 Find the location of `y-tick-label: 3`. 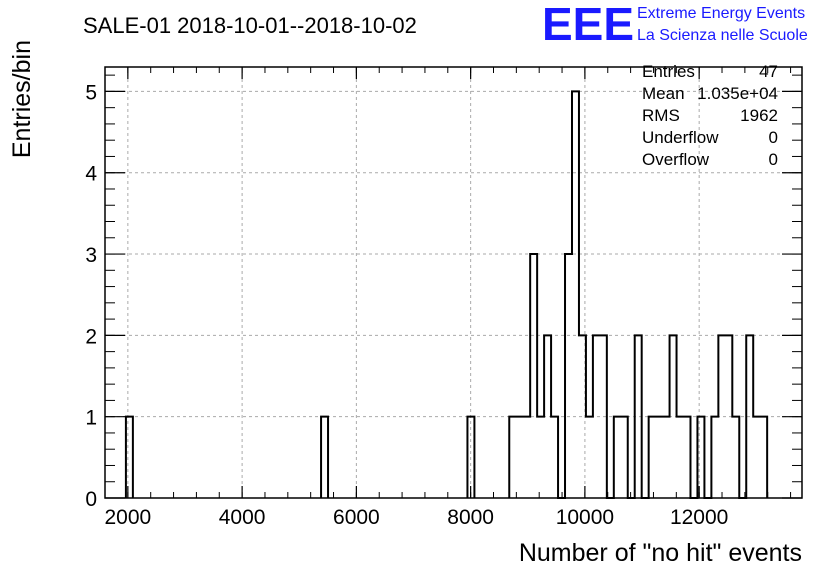

y-tick-label: 3 is located at coordinates (91, 255).